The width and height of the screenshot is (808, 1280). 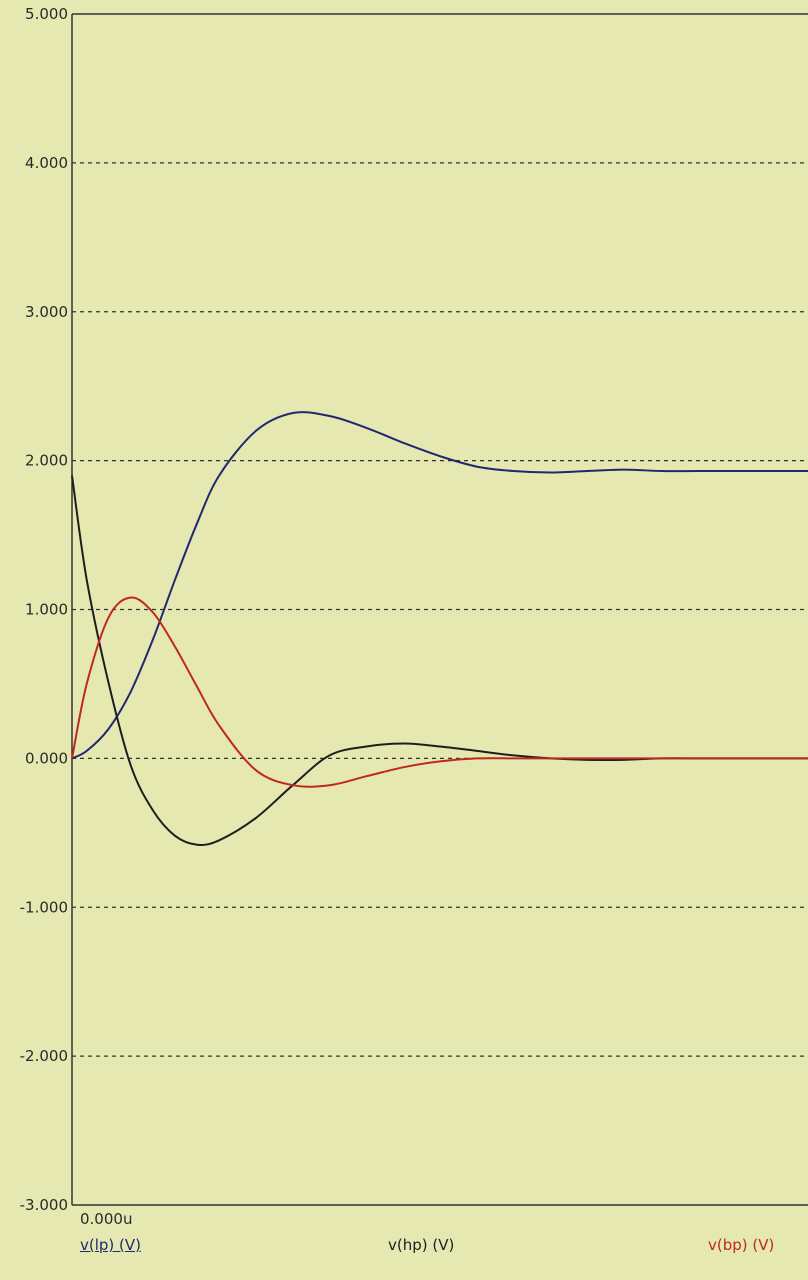 I want to click on y-tick-label: -2.000, so click(x=44, y=1056).